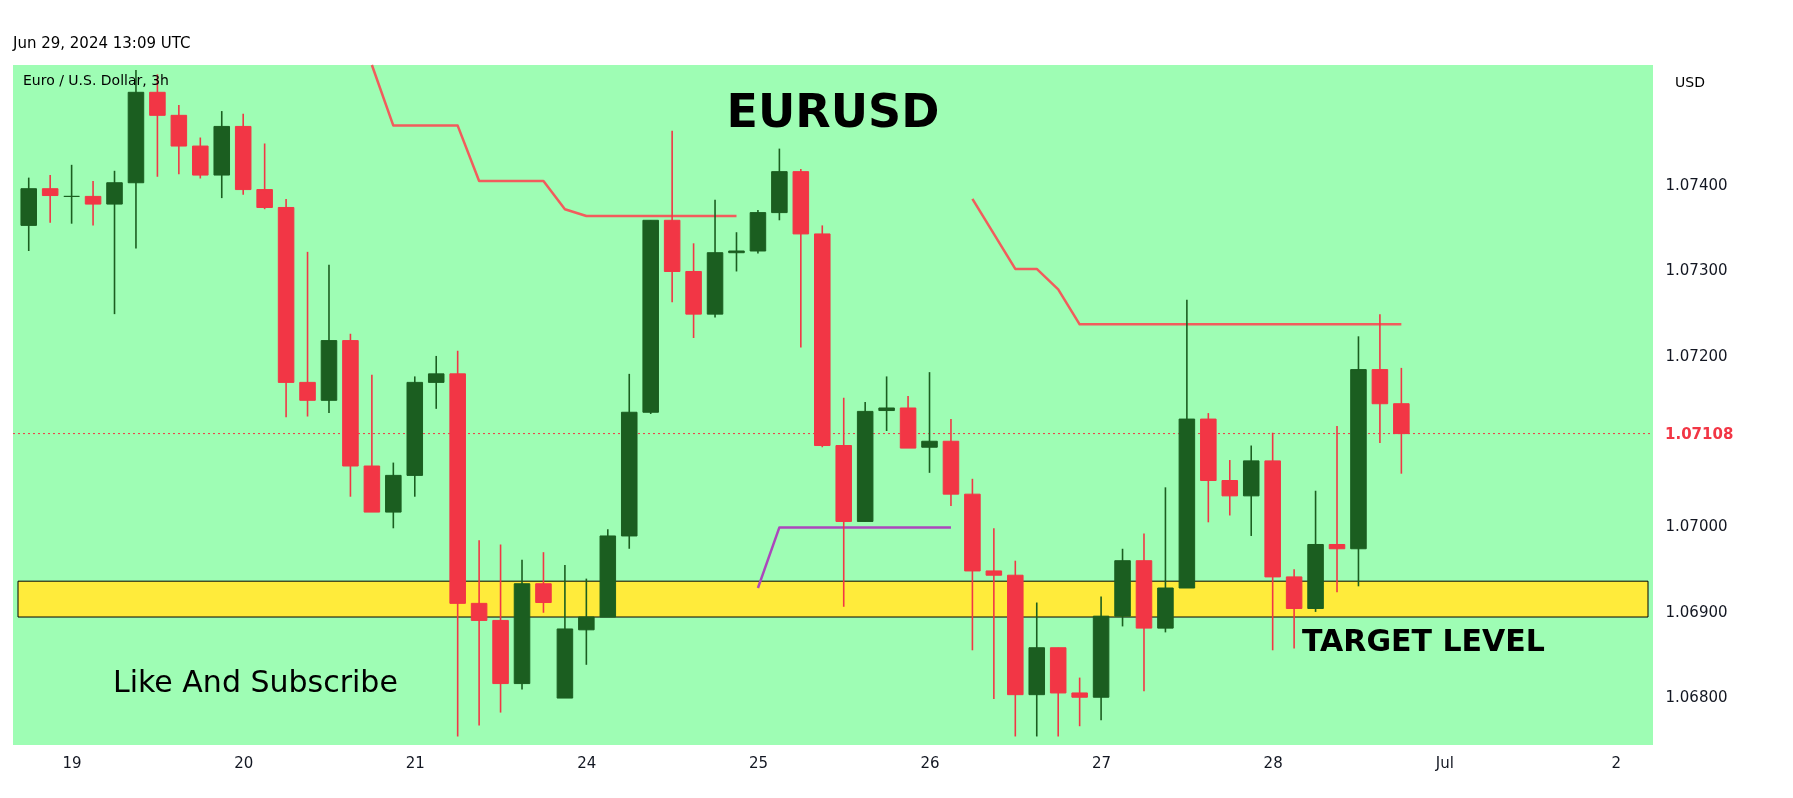 The image size is (1793, 798). Describe the element at coordinates (1102, 762) in the screenshot. I see `x-tick-label: 27` at that location.